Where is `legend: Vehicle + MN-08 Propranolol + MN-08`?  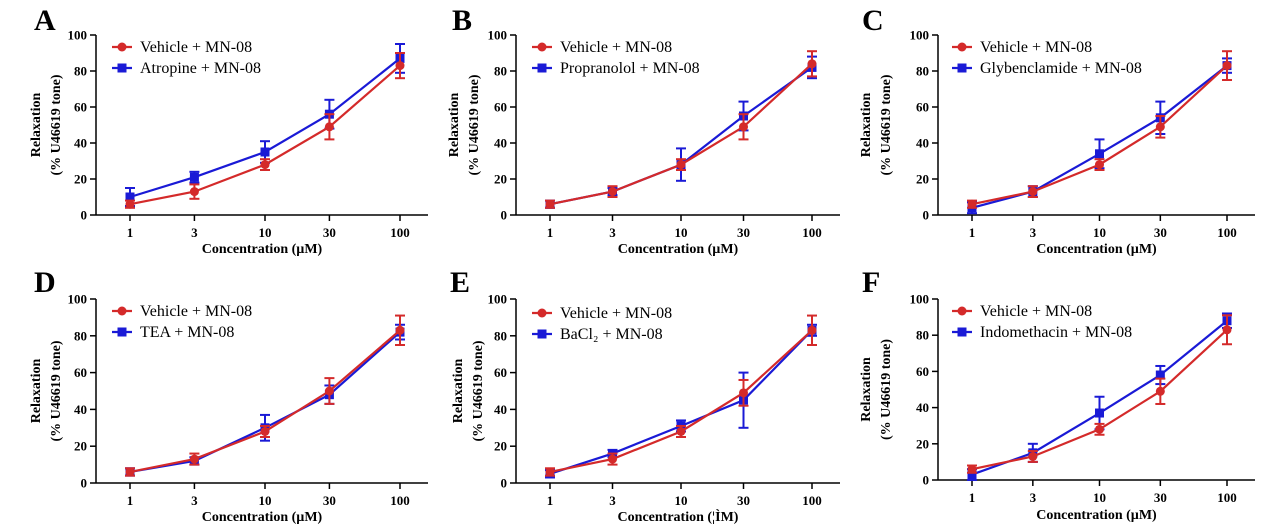
legend: Vehicle + MN-08 Propranolol + MN-08 is located at coordinates (616, 58).